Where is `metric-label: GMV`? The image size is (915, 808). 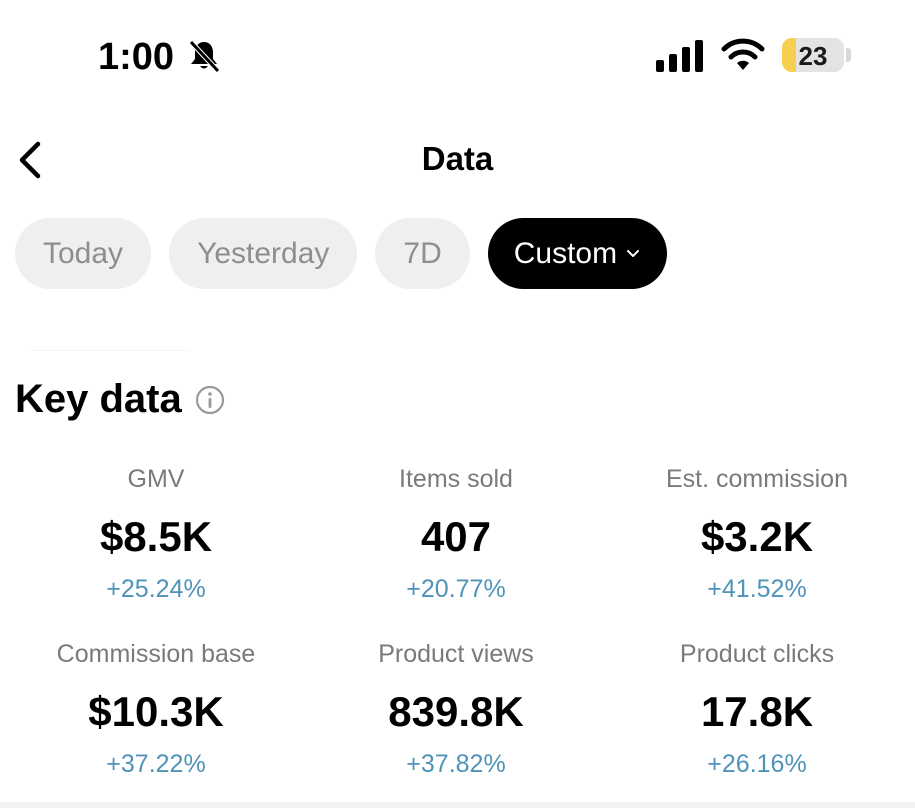
metric-label: GMV is located at coordinates (156, 479).